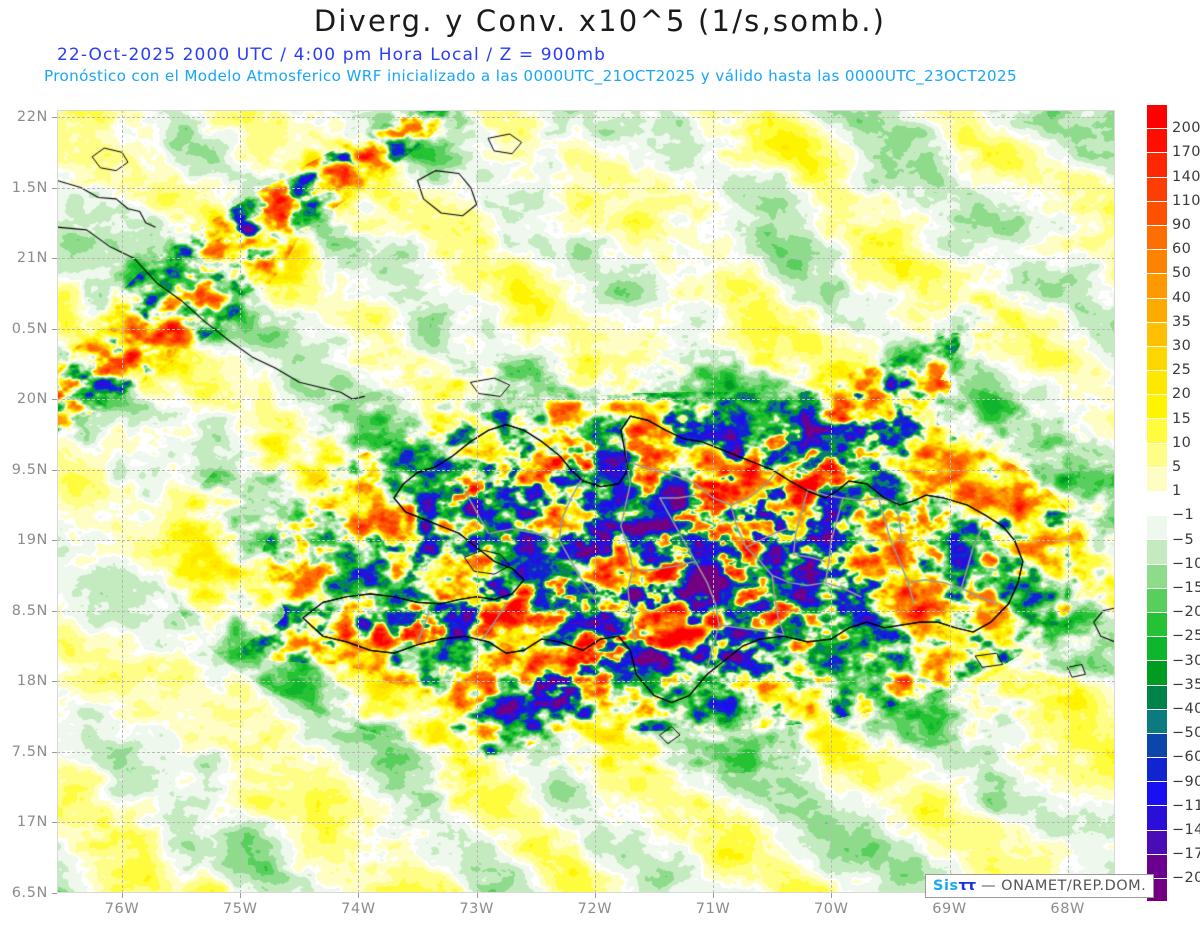 Image resolution: width=1200 pixels, height=927 pixels. Describe the element at coordinates (1177, 467) in the screenshot. I see `colorbar-tick-label: 5` at that location.